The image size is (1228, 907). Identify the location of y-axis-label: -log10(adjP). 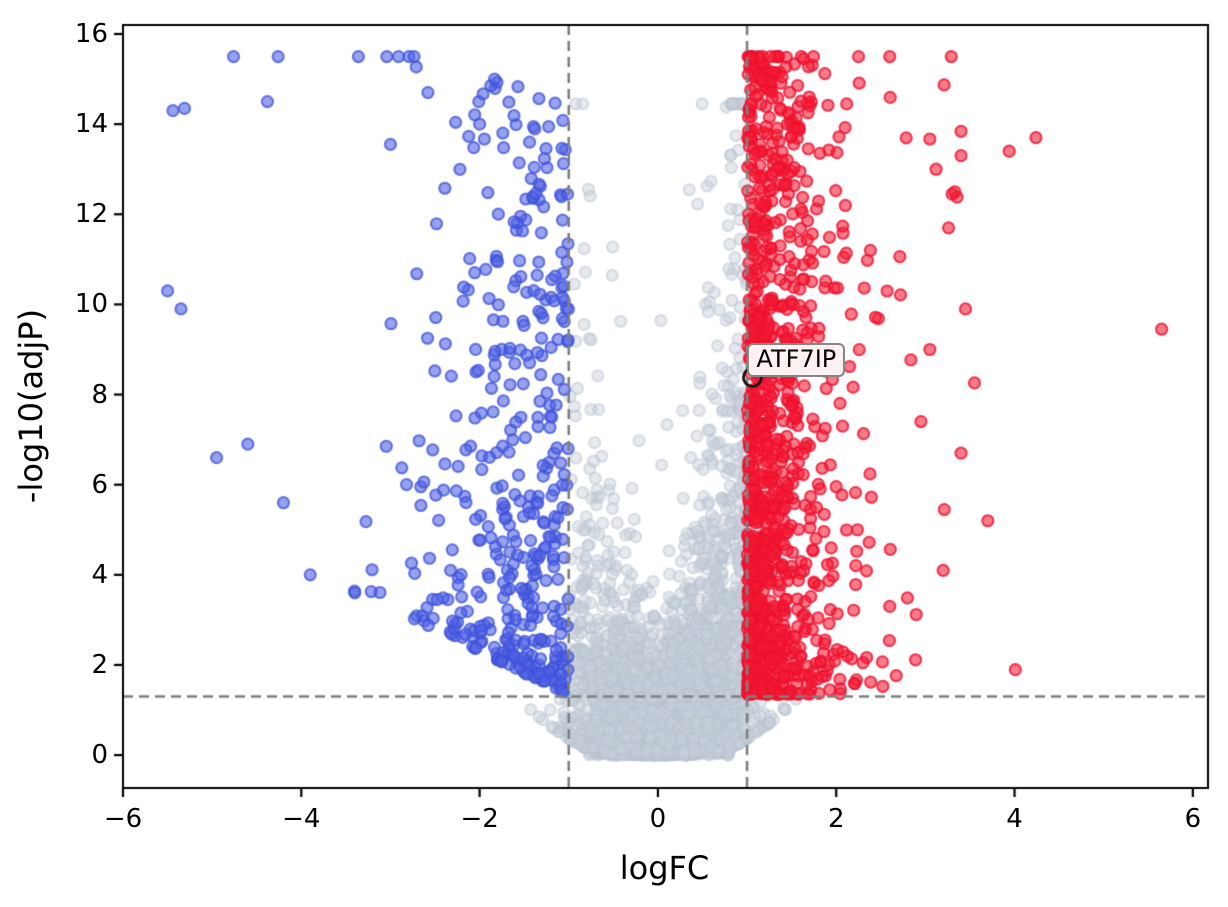
(31, 405).